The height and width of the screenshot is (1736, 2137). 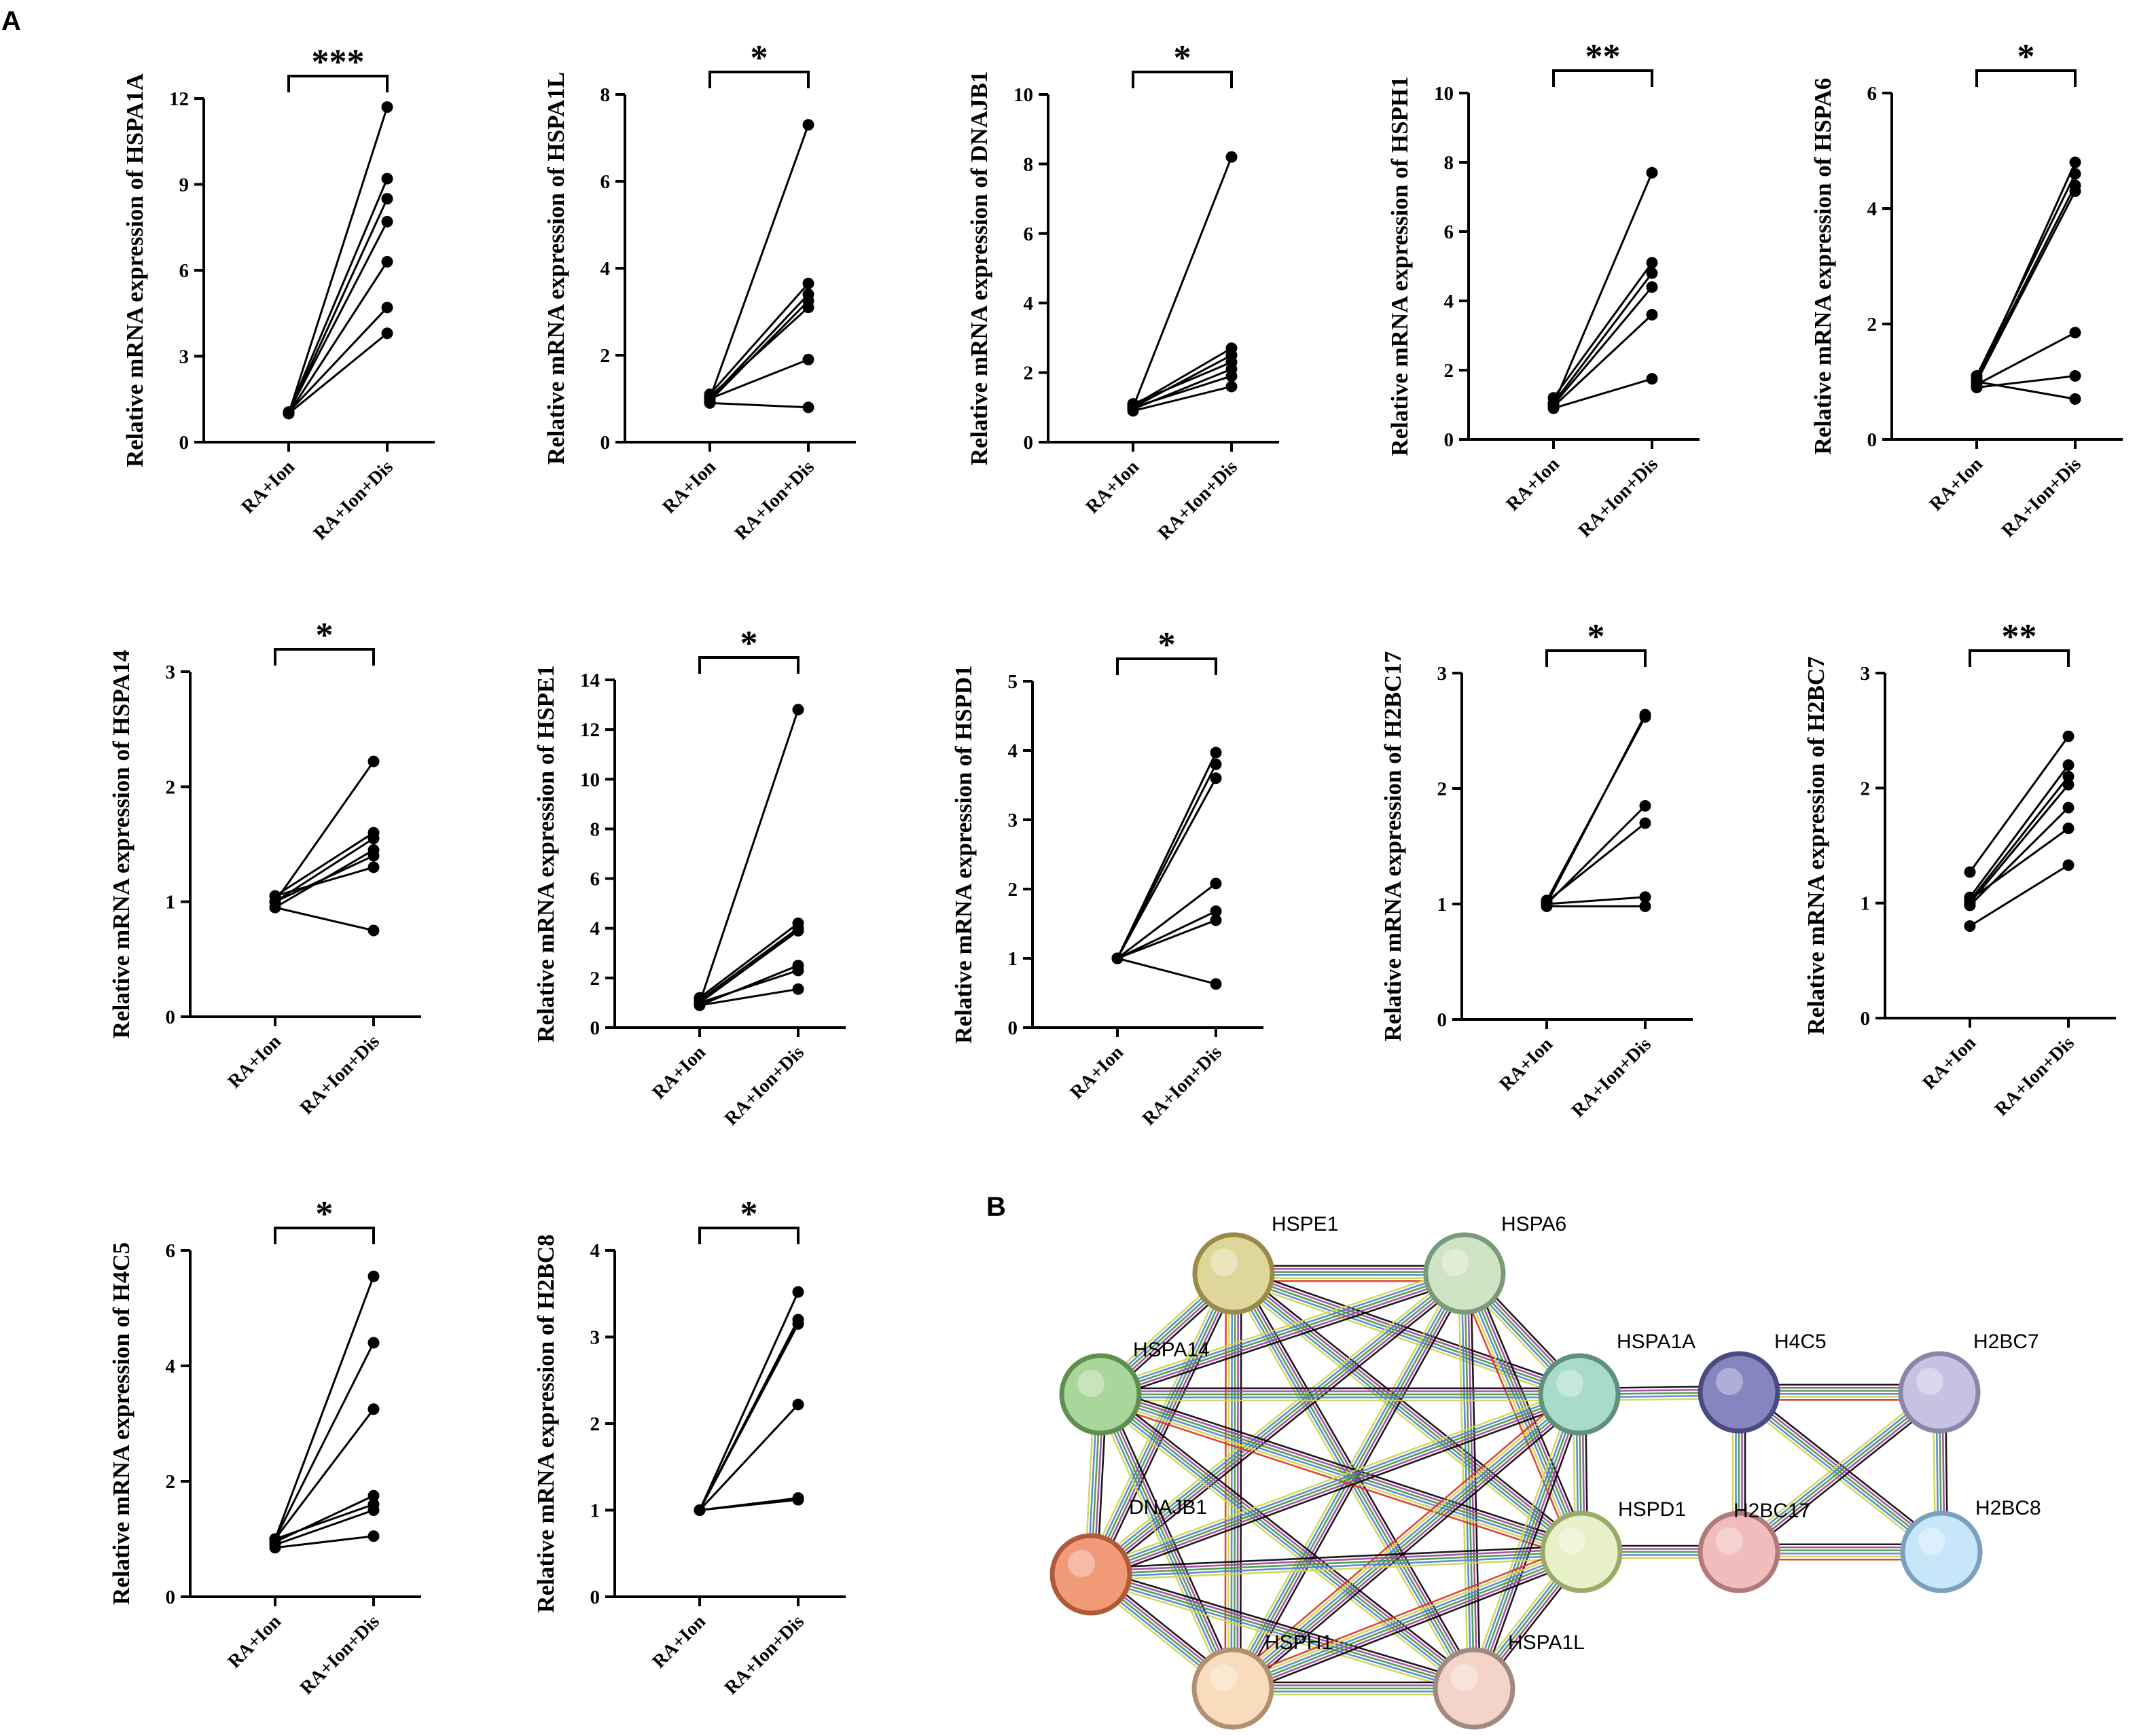 I want to click on node-hsph1: HSPH1, so click(x=1262, y=1680).